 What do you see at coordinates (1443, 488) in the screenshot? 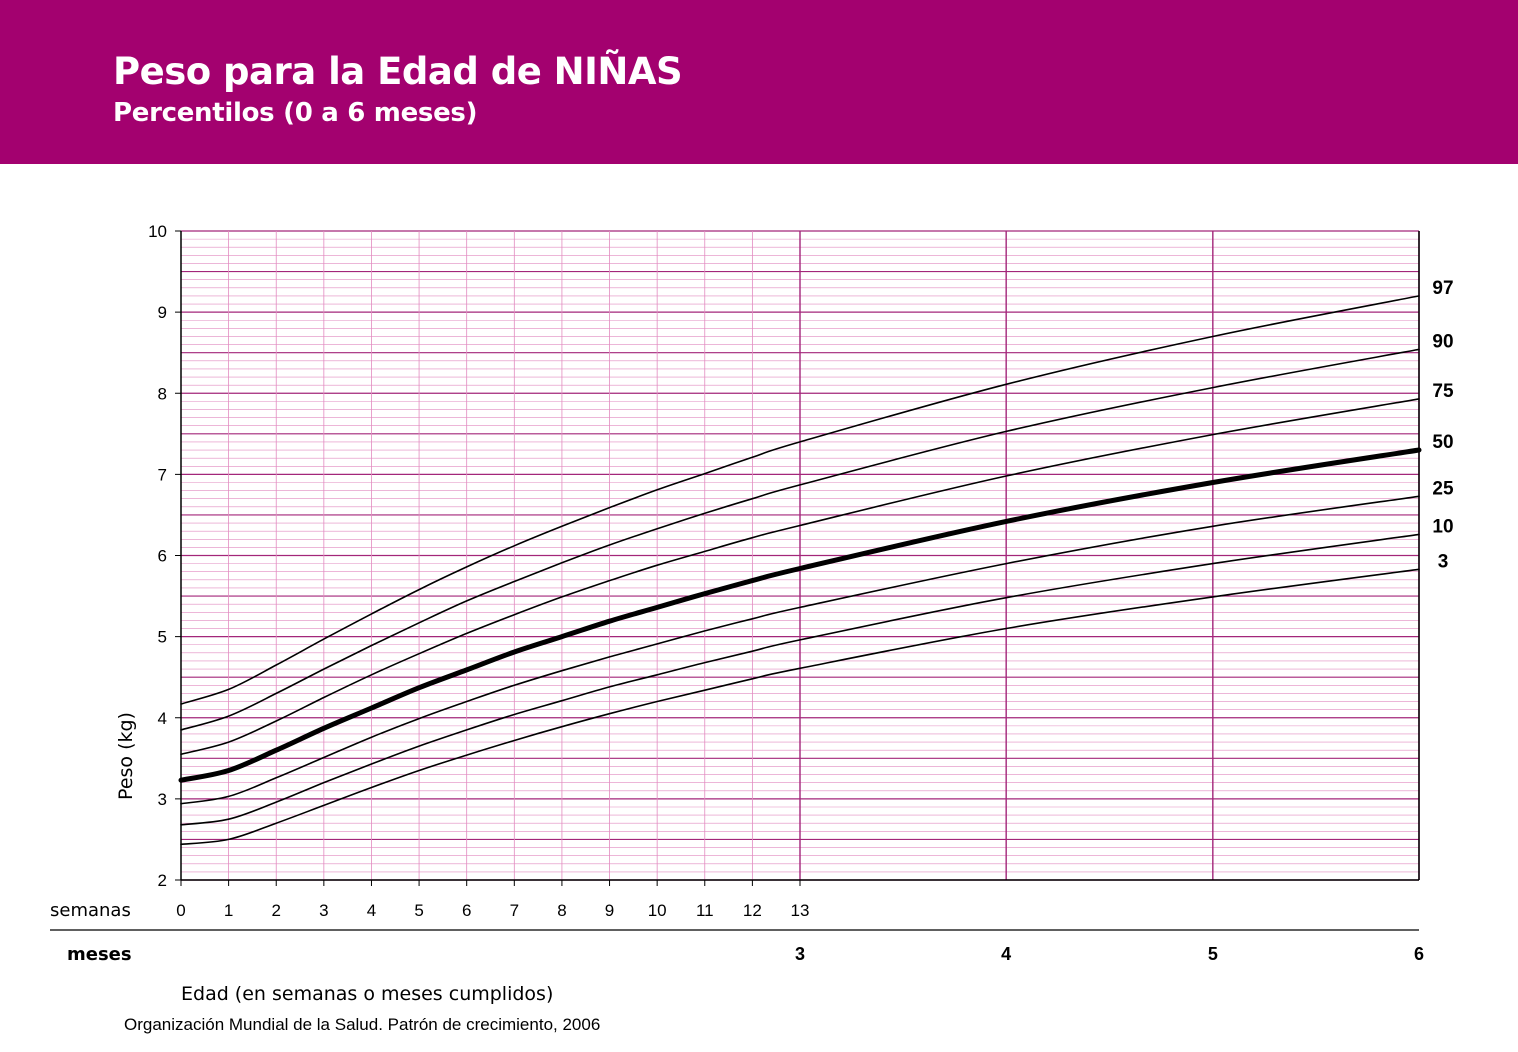
I see `percentile-label-25: 25` at bounding box center [1443, 488].